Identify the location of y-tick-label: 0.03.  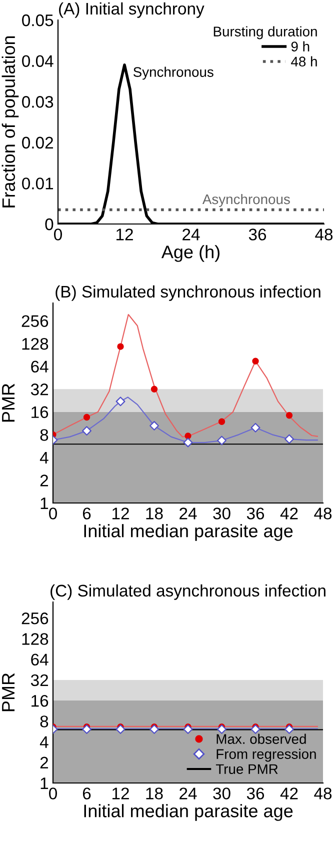
(38, 102).